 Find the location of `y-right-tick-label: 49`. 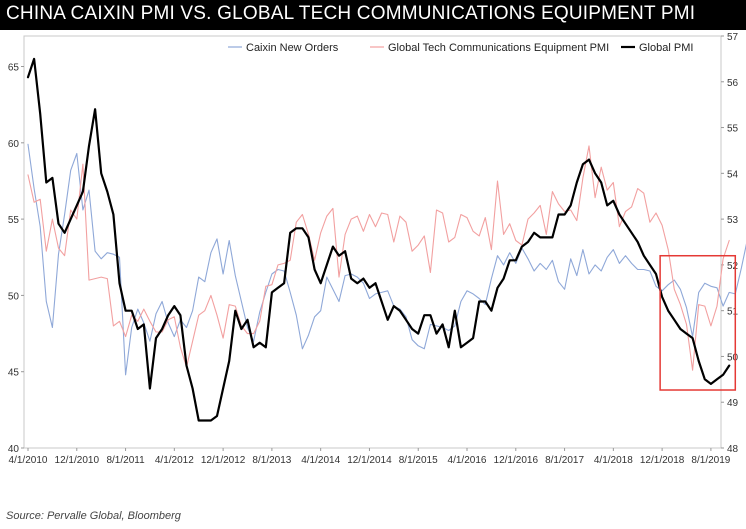

y-right-tick-label: 49 is located at coordinates (733, 403).